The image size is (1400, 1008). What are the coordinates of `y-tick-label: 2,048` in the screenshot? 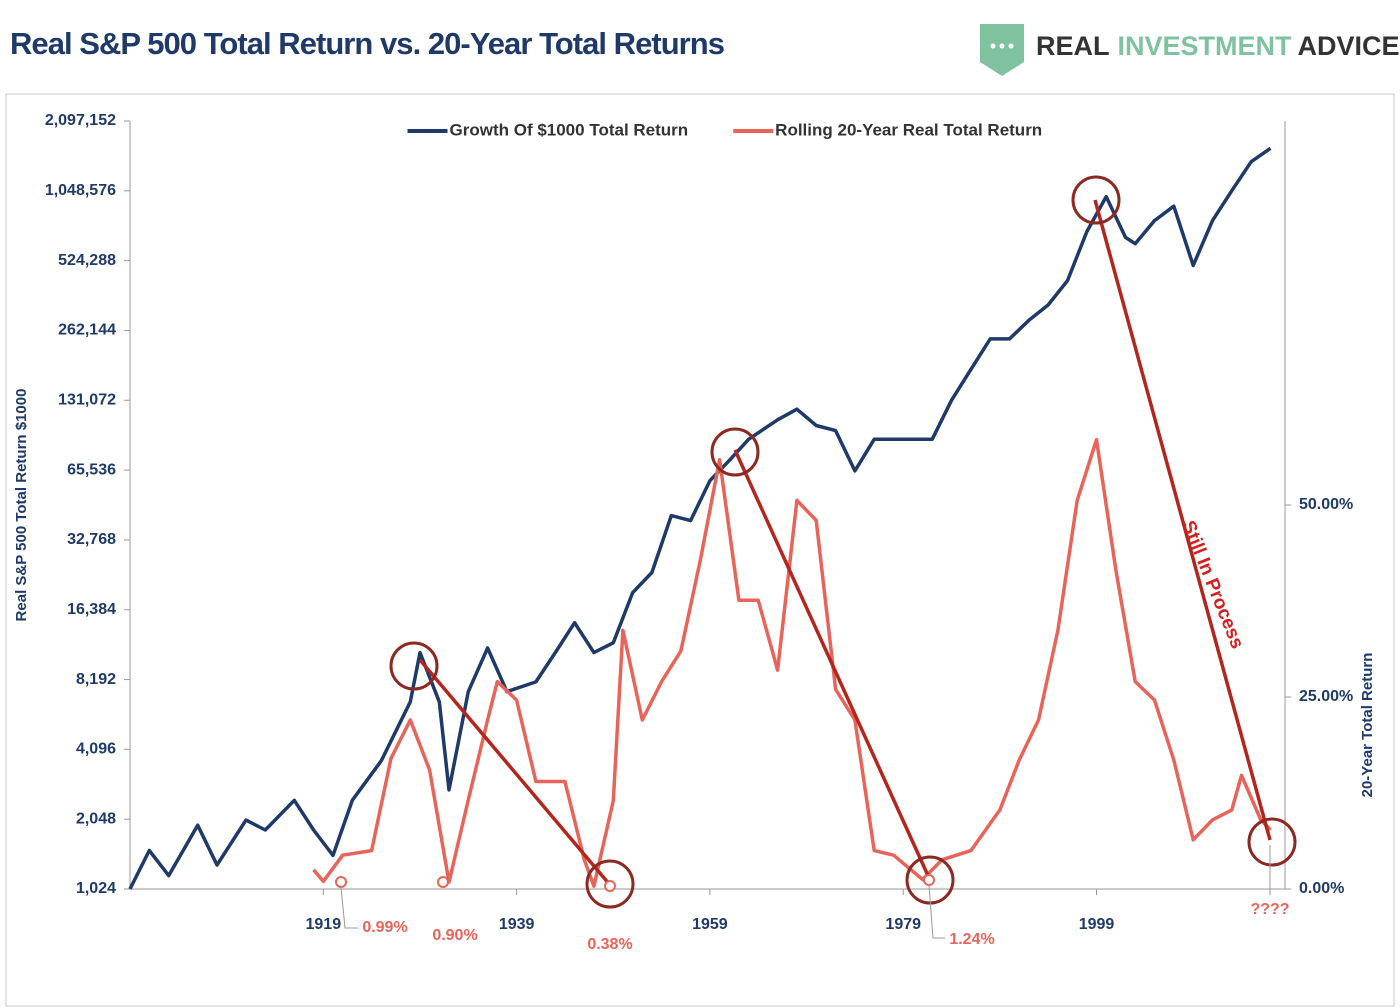 It's located at (96, 818).